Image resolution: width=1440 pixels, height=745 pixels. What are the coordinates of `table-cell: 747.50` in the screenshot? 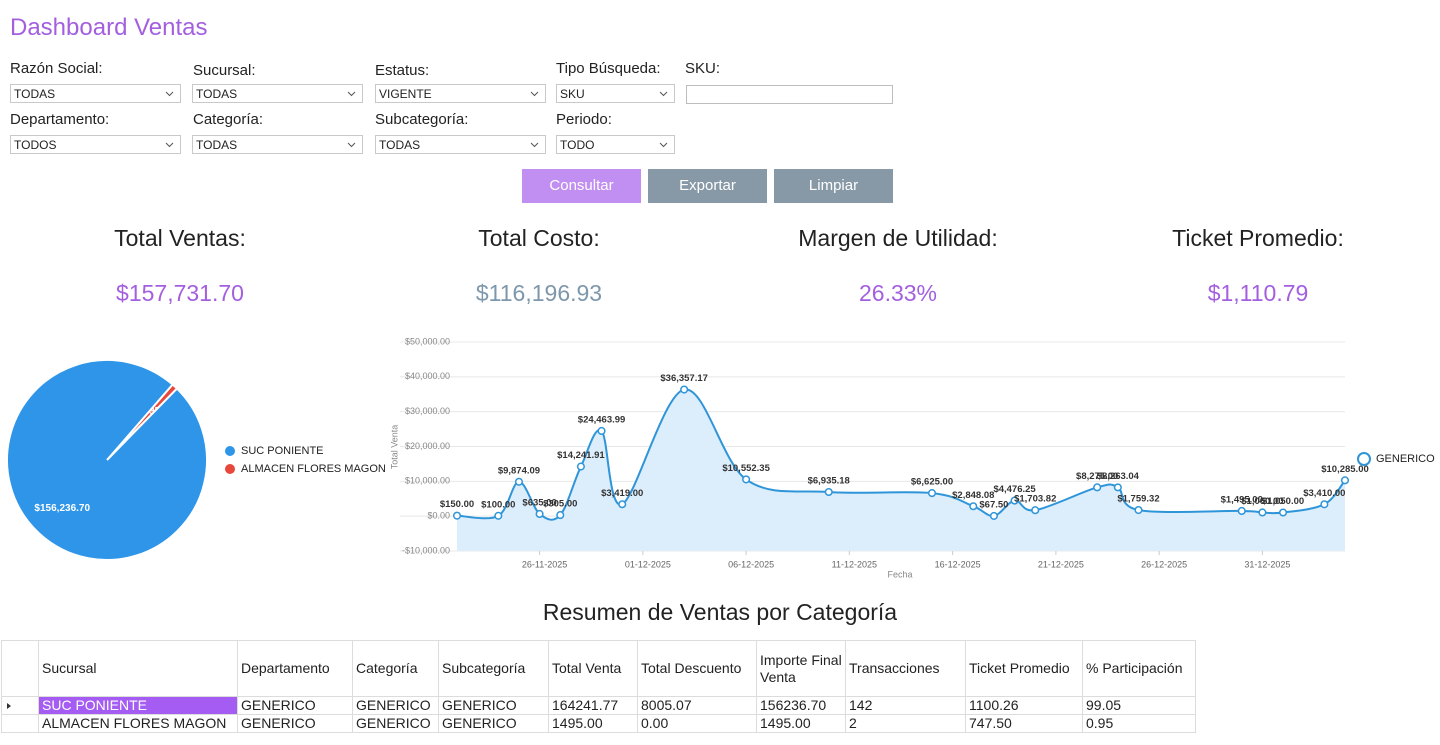 It's located at (1024, 723).